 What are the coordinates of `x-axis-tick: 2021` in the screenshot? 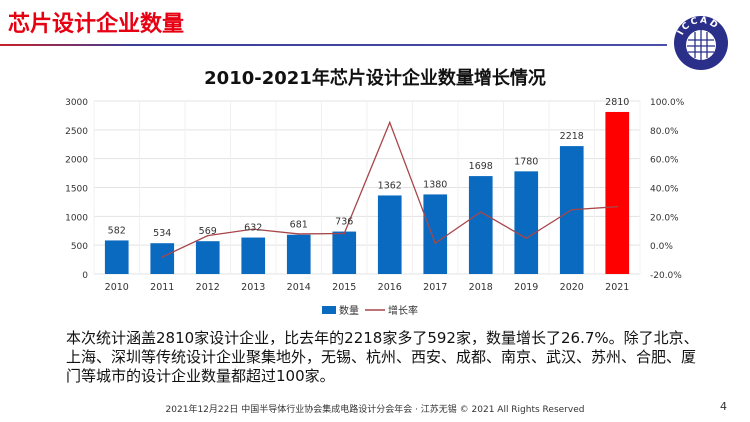 It's located at (617, 287).